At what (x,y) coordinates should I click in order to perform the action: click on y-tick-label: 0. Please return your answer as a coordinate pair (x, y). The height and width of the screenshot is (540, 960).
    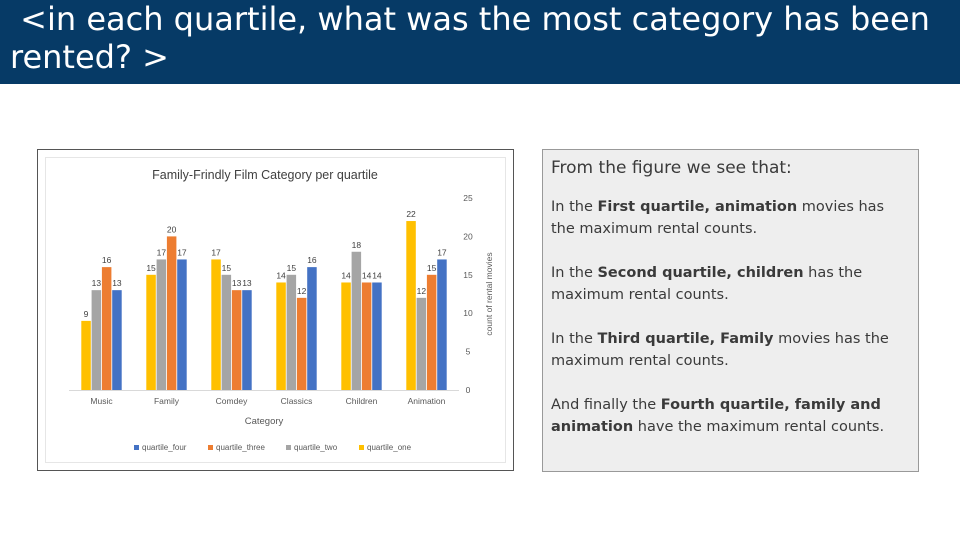
    Looking at the image, I should click on (468, 390).